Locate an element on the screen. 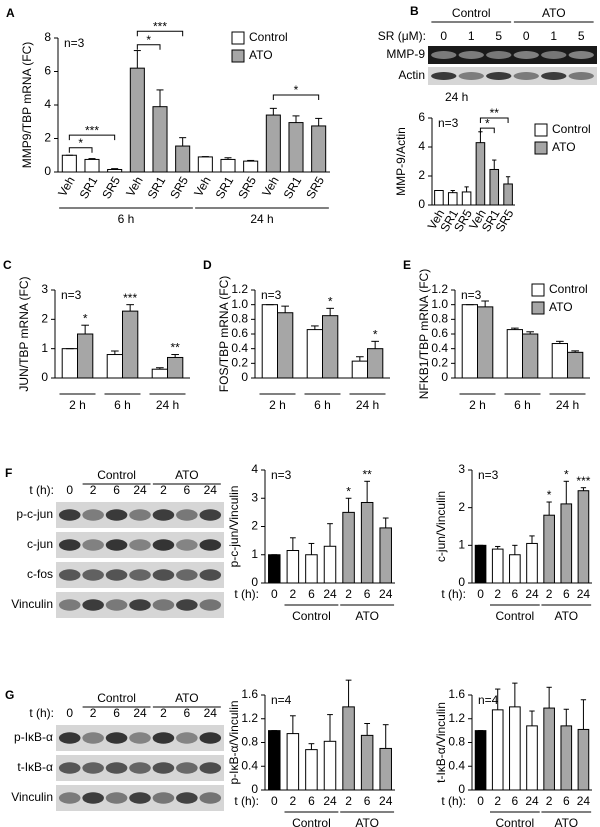 The height and width of the screenshot is (827, 600). legend-label: ATO is located at coordinates (564, 147).